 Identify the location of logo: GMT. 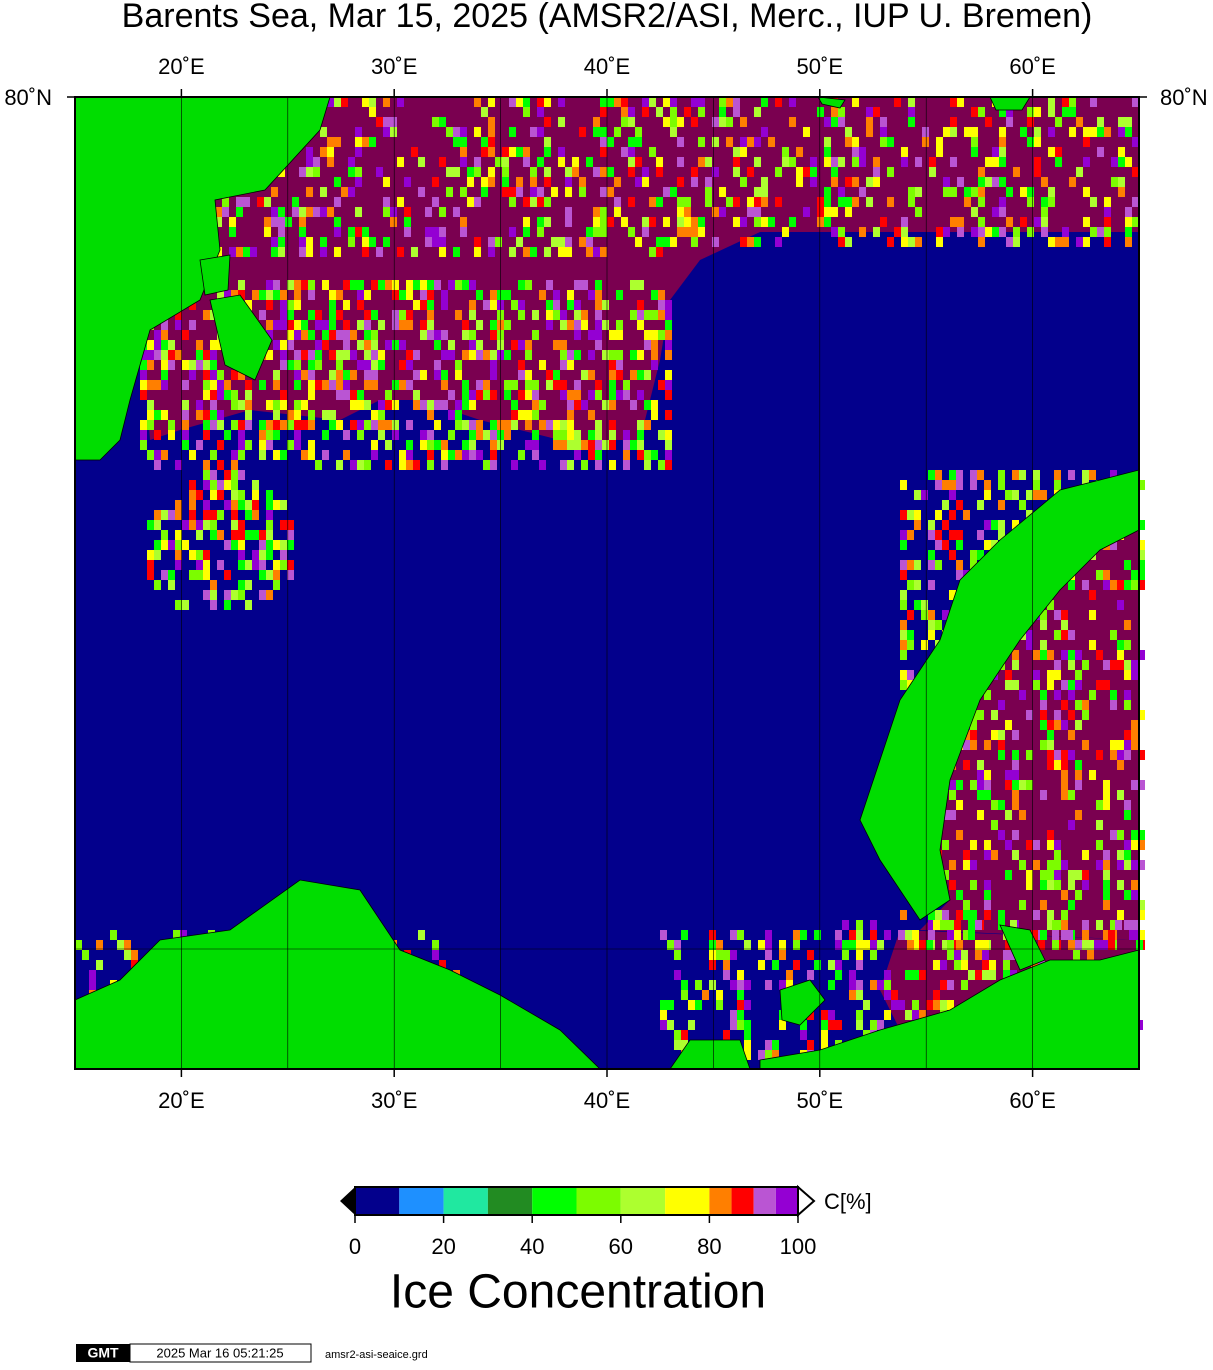
(103, 1353).